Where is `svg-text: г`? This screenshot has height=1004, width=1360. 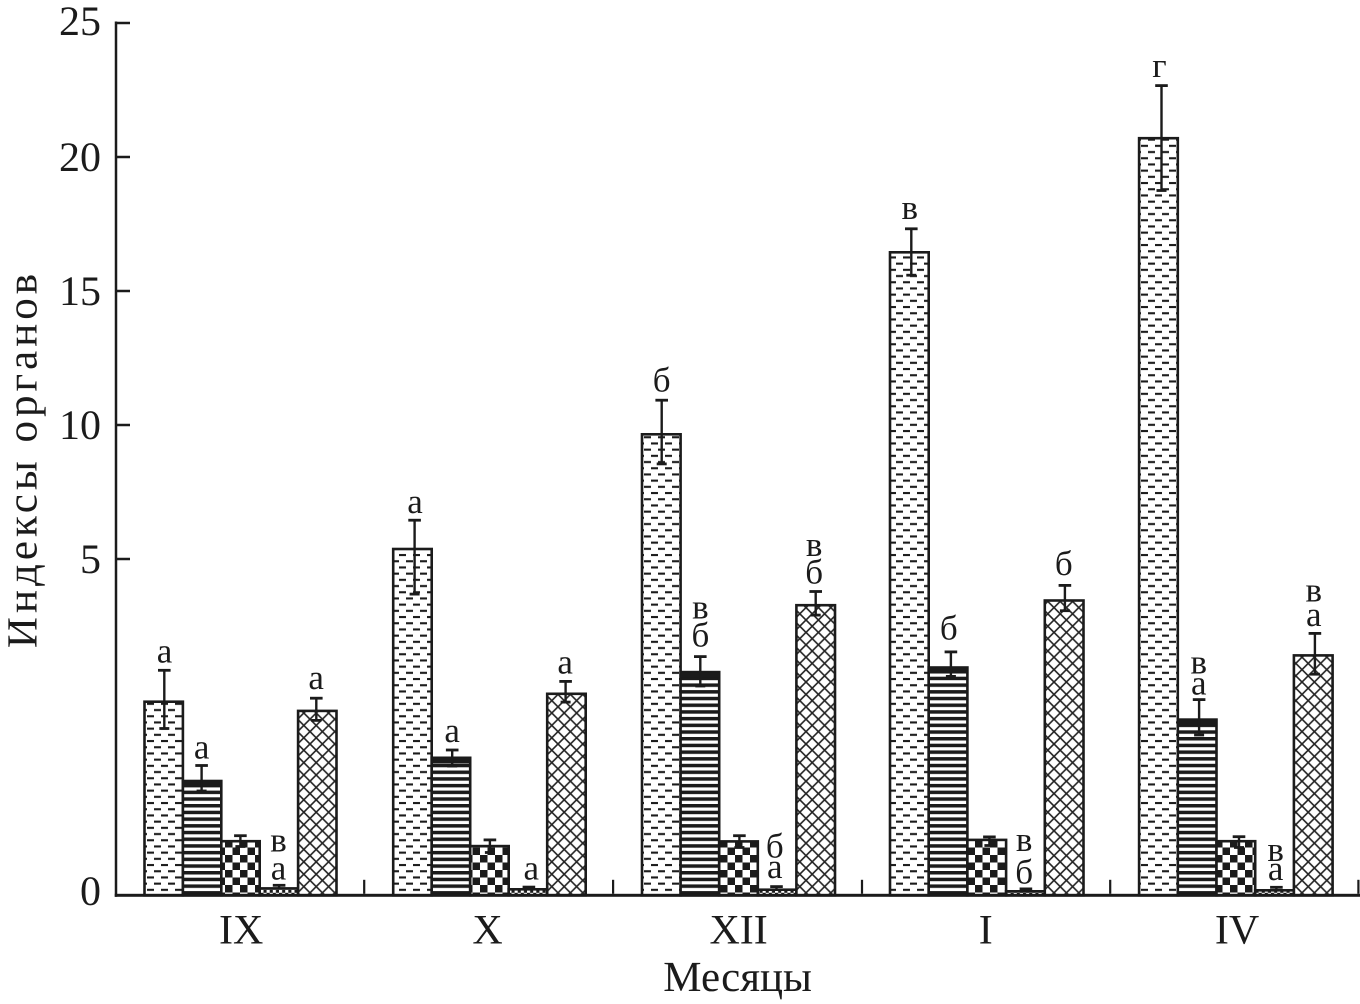
svg-text: г is located at coordinates (1159, 65).